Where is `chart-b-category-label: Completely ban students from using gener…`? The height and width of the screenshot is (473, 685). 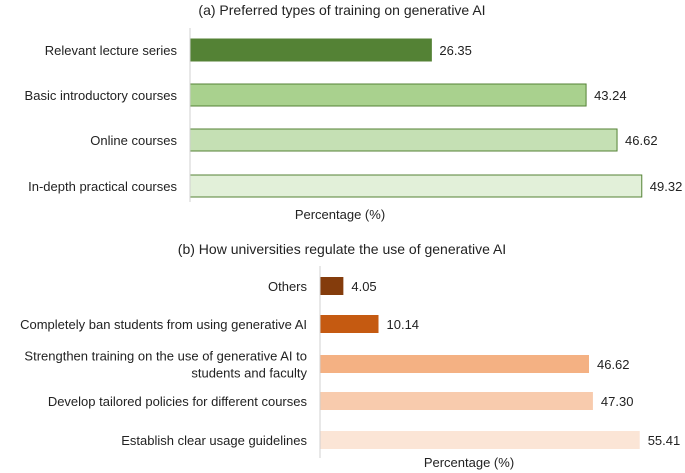 chart-b-category-label: Completely ban students from using gener… is located at coordinates (163, 324).